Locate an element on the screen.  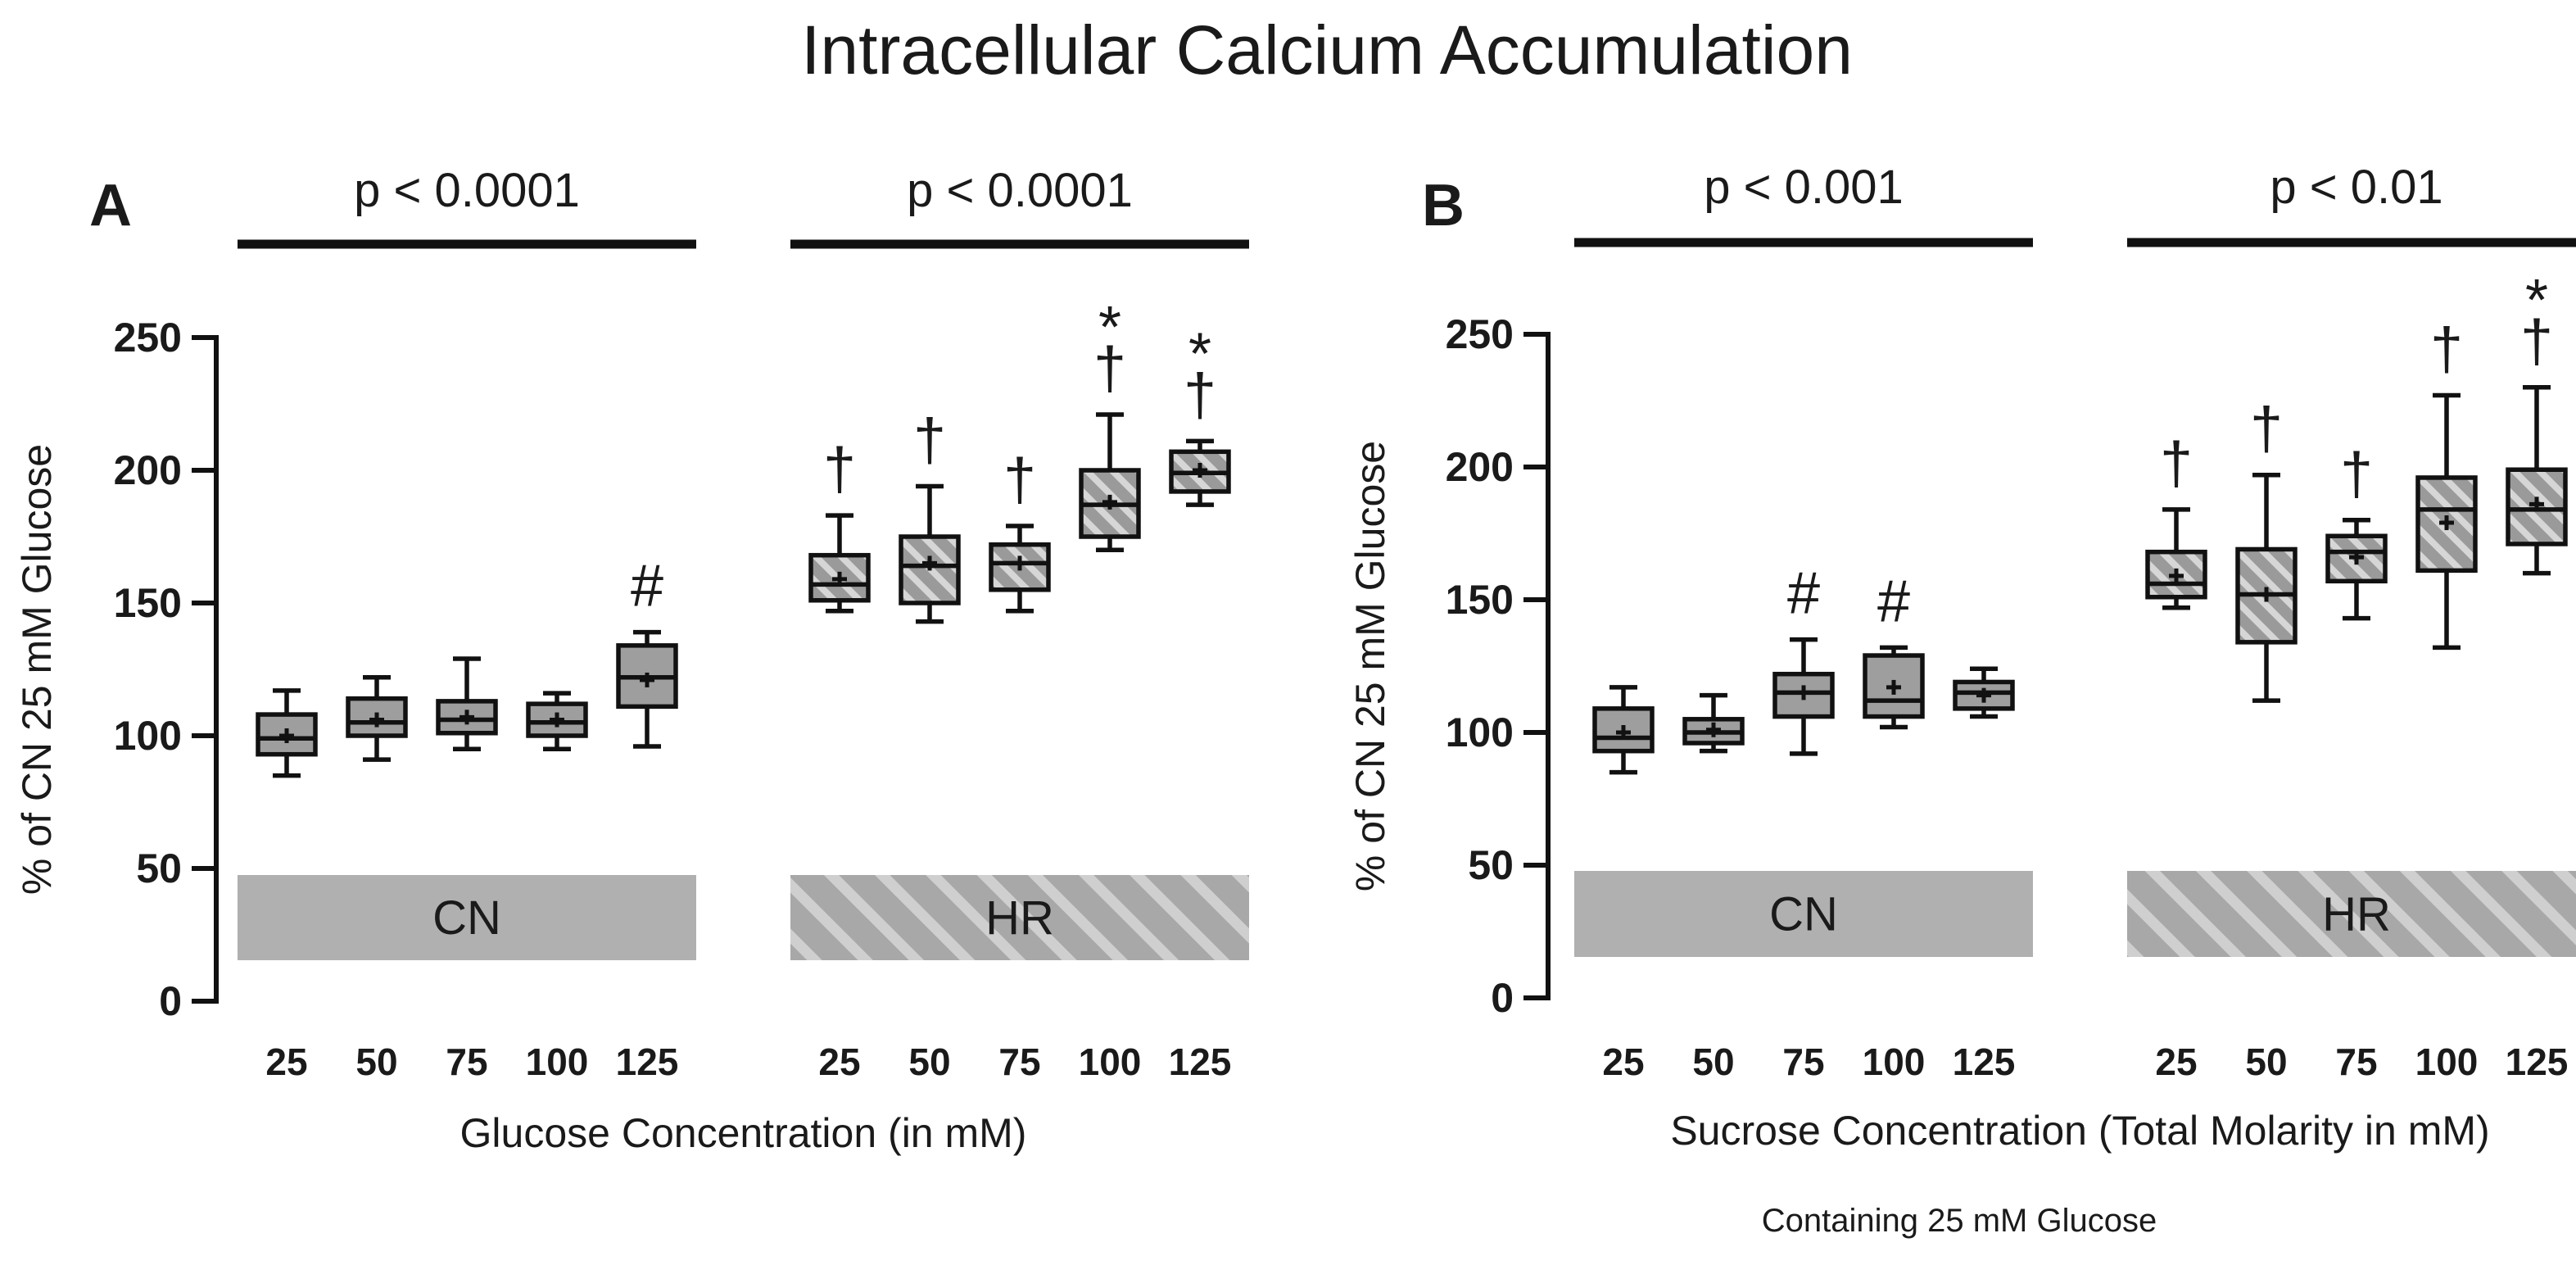
box-hr-100: †* is located at coordinates (1110, 424).